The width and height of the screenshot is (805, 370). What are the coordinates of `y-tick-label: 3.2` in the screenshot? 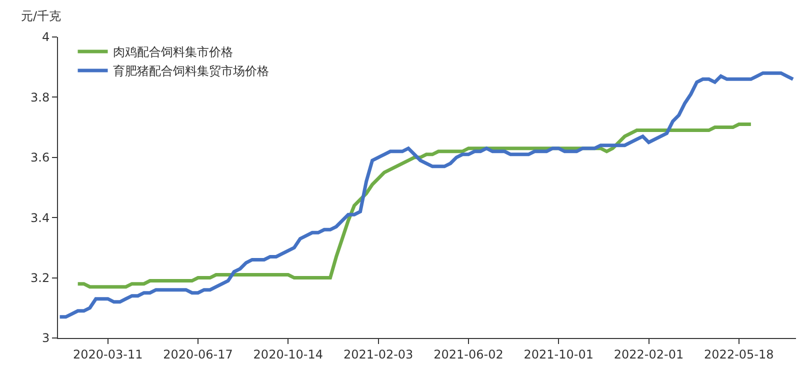 It's located at (40, 278).